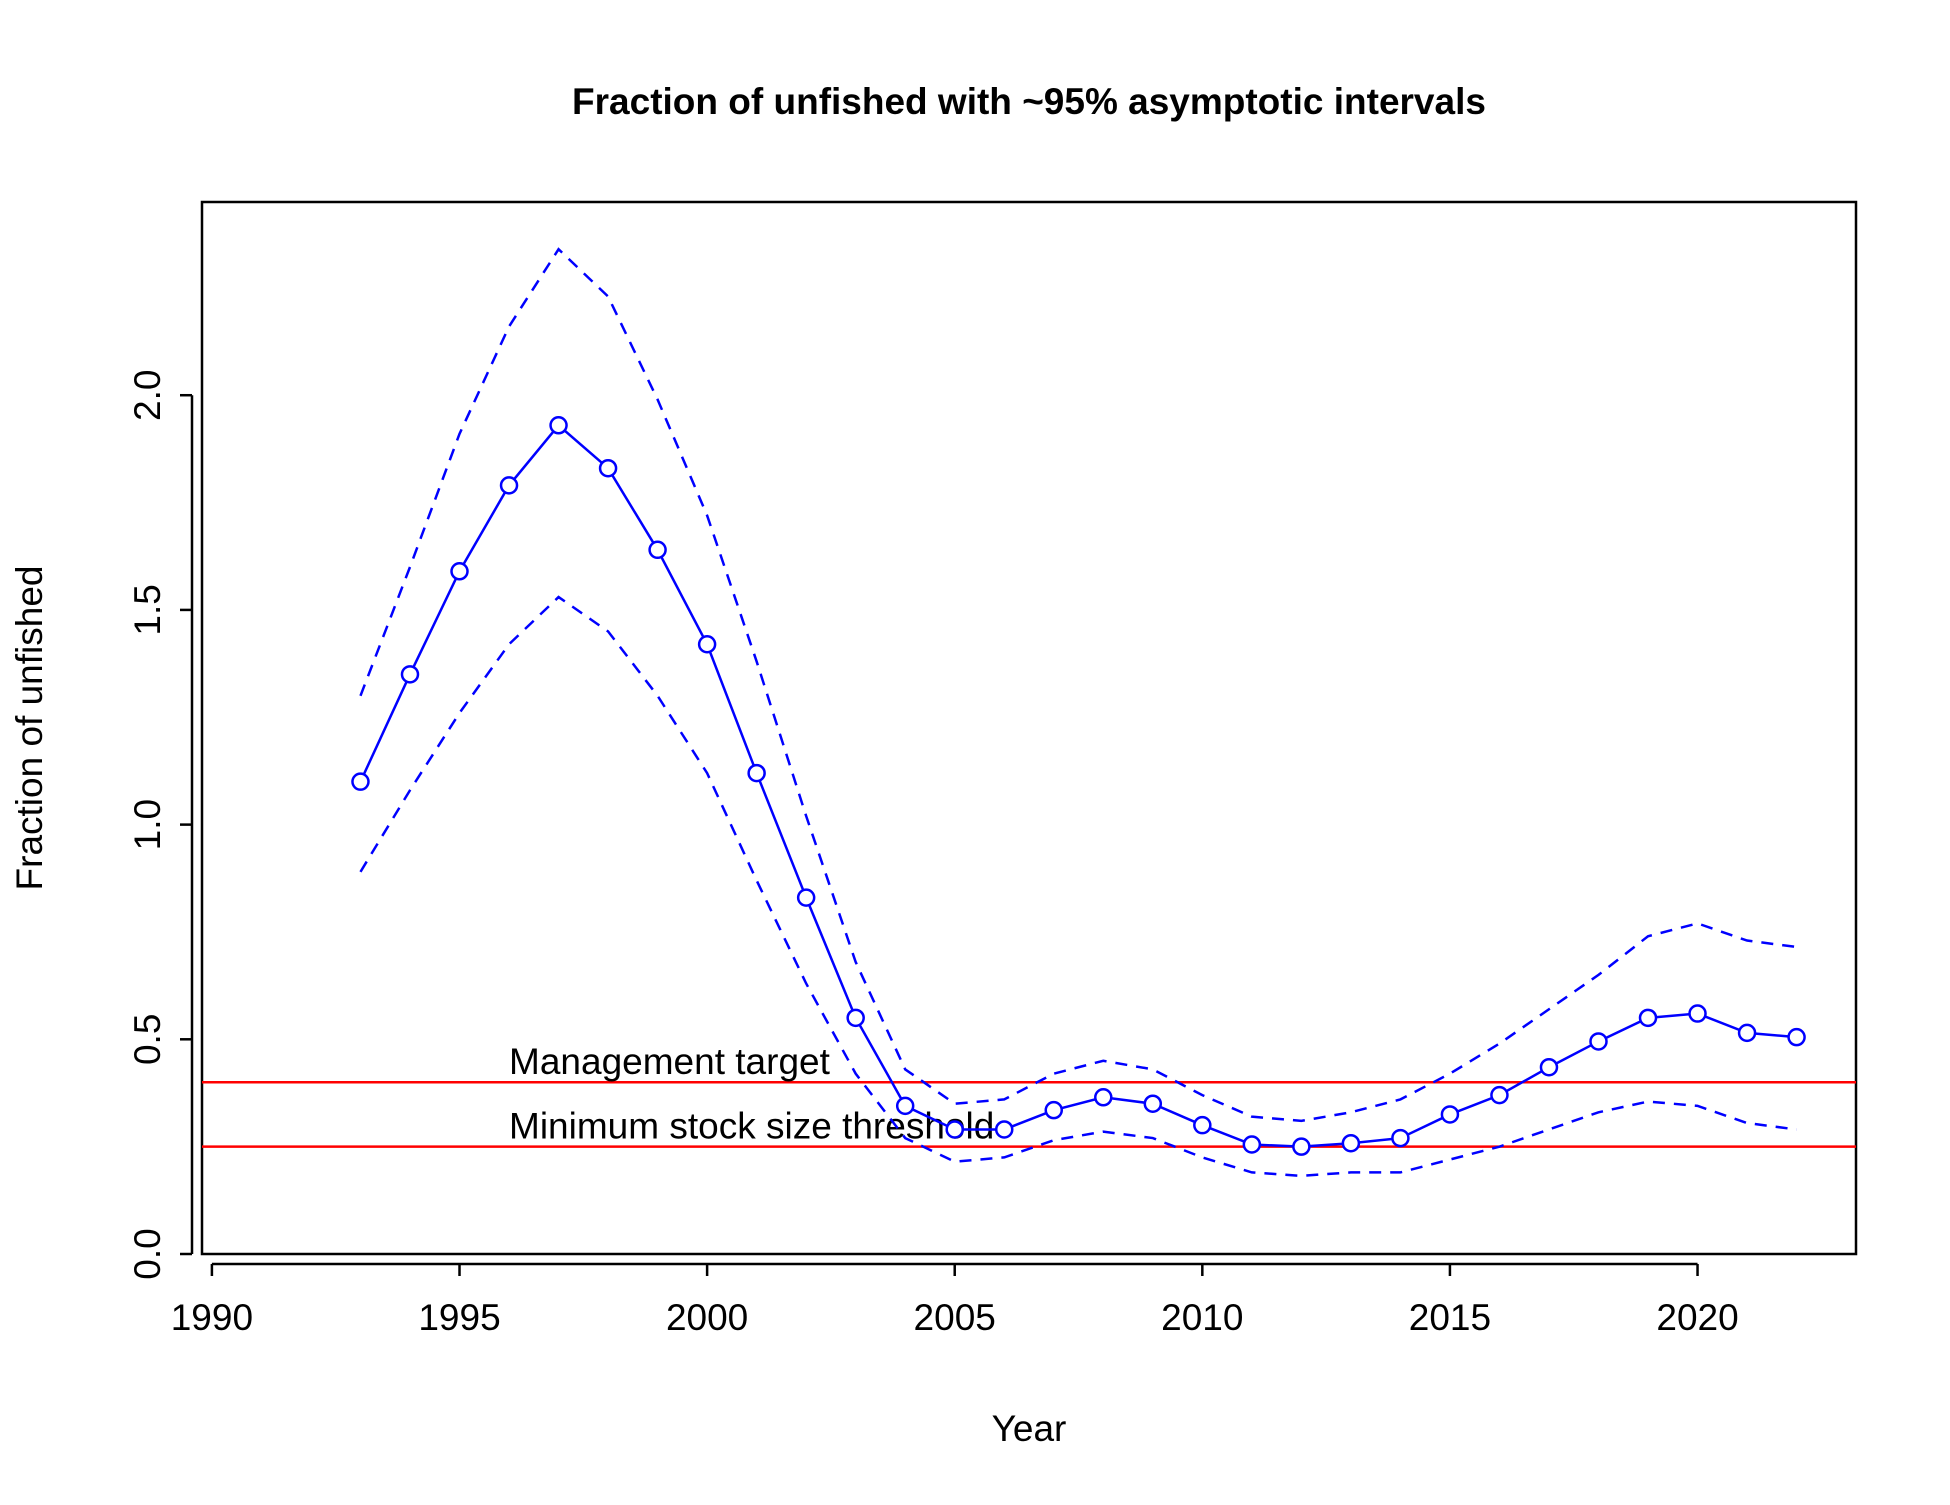 This screenshot has height=1505, width=1950. I want to click on y-tick-label: 2.0, so click(147, 395).